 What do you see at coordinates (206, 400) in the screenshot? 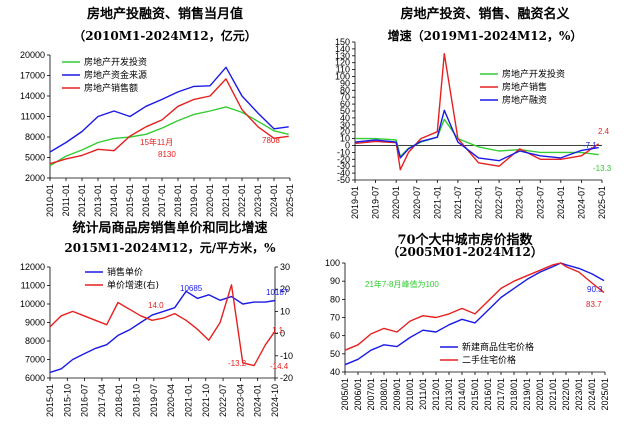
I see `x-tick-label: 2021-10` at bounding box center [206, 400].